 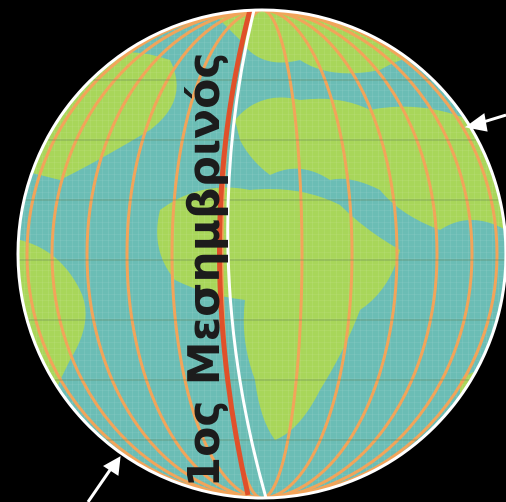 What do you see at coordinates (235, 252) in the screenshot?
I see `prime-meridian` at bounding box center [235, 252].